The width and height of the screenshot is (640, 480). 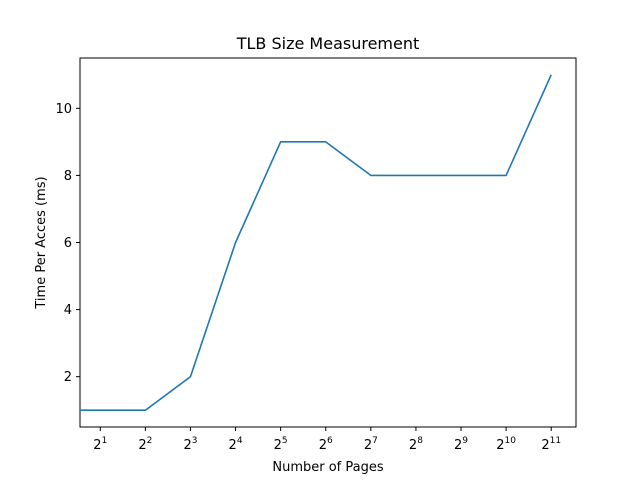 What do you see at coordinates (330, 441) in the screenshot?
I see `x-tick-exponent: 6` at bounding box center [330, 441].